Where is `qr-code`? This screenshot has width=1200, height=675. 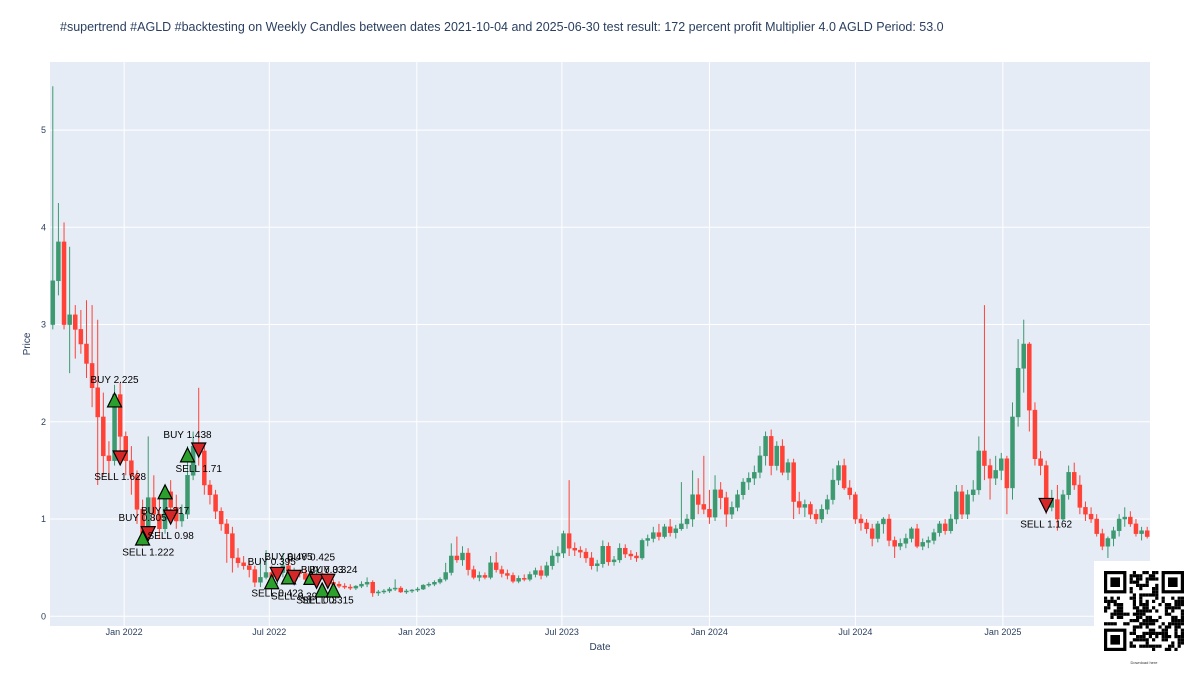
qr-code is located at coordinates (1144, 615).